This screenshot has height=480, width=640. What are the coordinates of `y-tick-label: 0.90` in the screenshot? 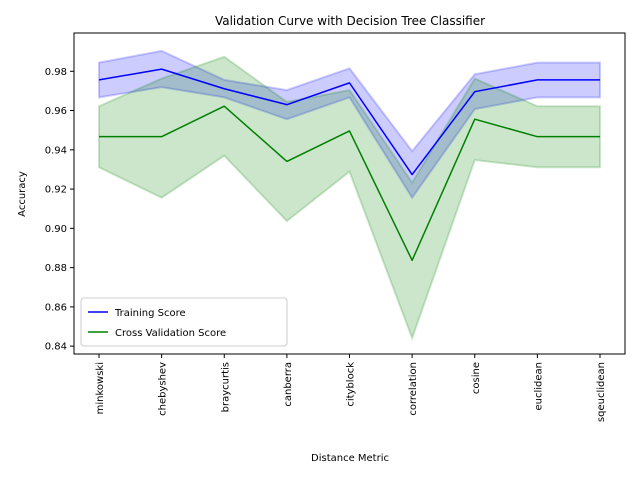 It's located at (56, 229).